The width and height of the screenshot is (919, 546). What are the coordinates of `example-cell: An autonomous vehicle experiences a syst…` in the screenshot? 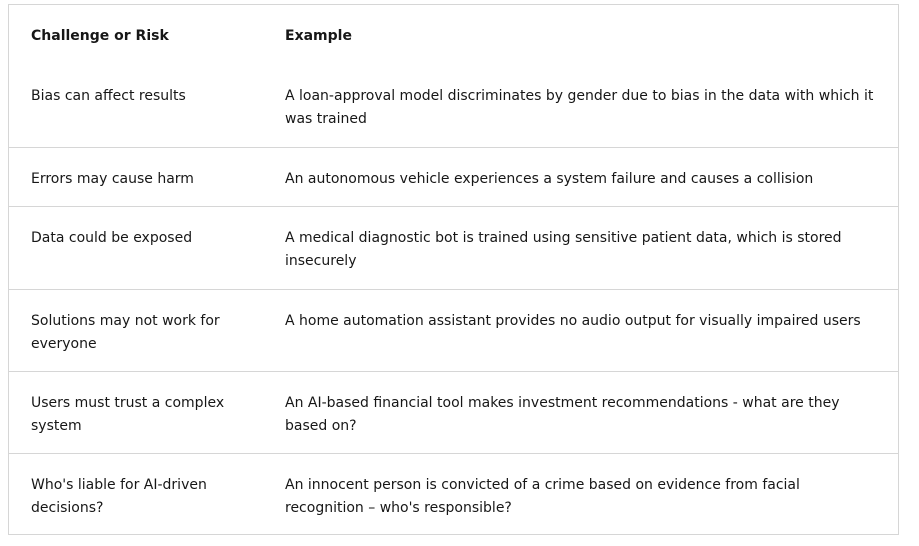 It's located at (549, 178).